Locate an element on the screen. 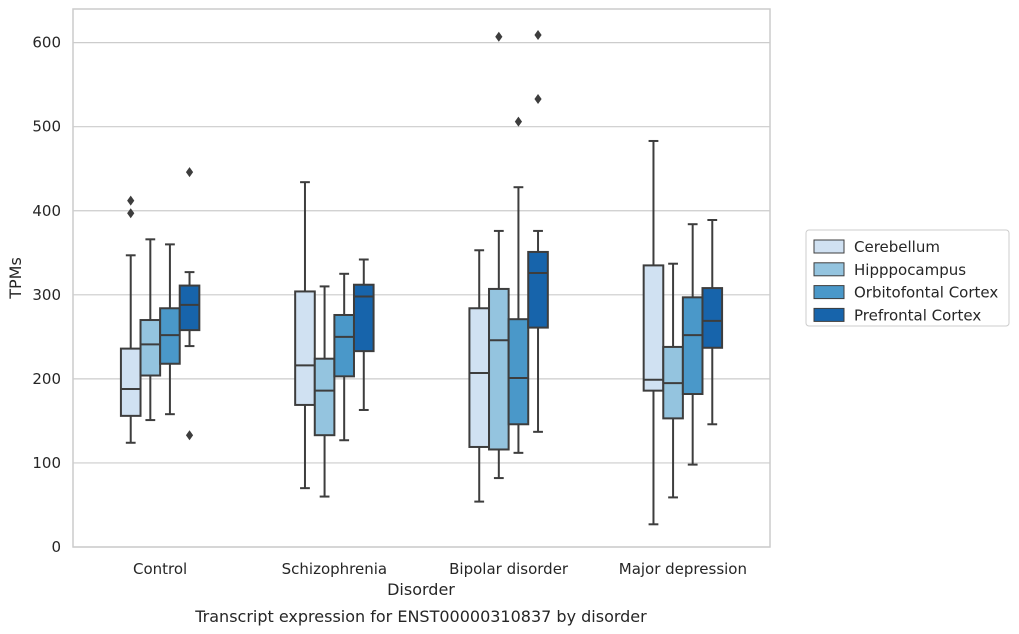 Image resolution: width=1019 pixels, height=634 pixels. legend-label: Cerebellum is located at coordinates (897, 247).